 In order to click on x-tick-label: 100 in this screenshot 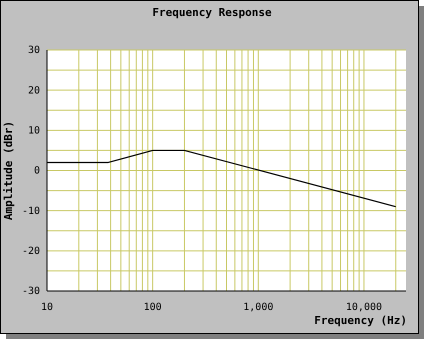, I will do `click(153, 308)`.